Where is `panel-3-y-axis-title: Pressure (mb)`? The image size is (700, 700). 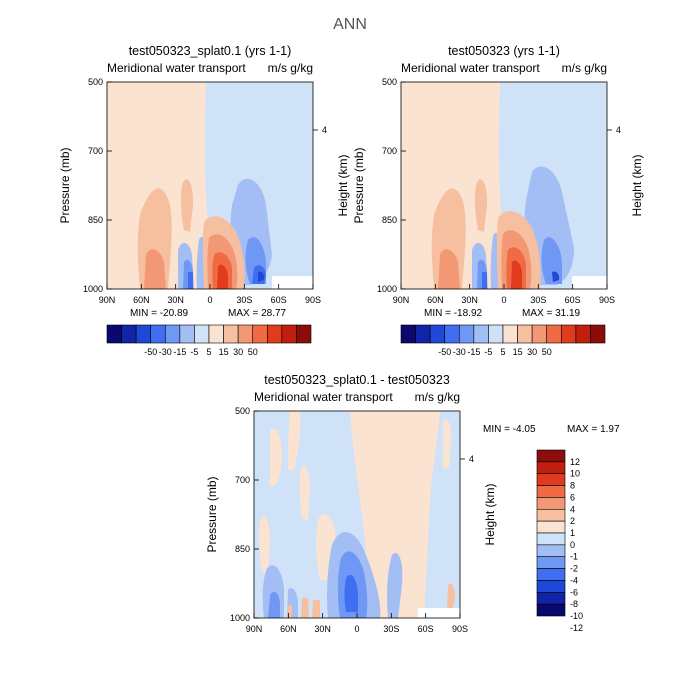
panel-3-y-axis-title: Pressure (mb) is located at coordinates (212, 514).